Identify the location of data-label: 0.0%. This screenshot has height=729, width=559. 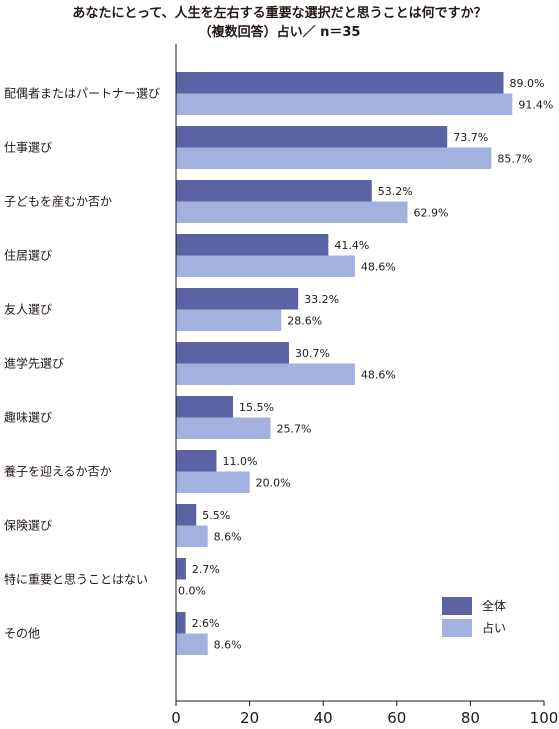
(192, 590).